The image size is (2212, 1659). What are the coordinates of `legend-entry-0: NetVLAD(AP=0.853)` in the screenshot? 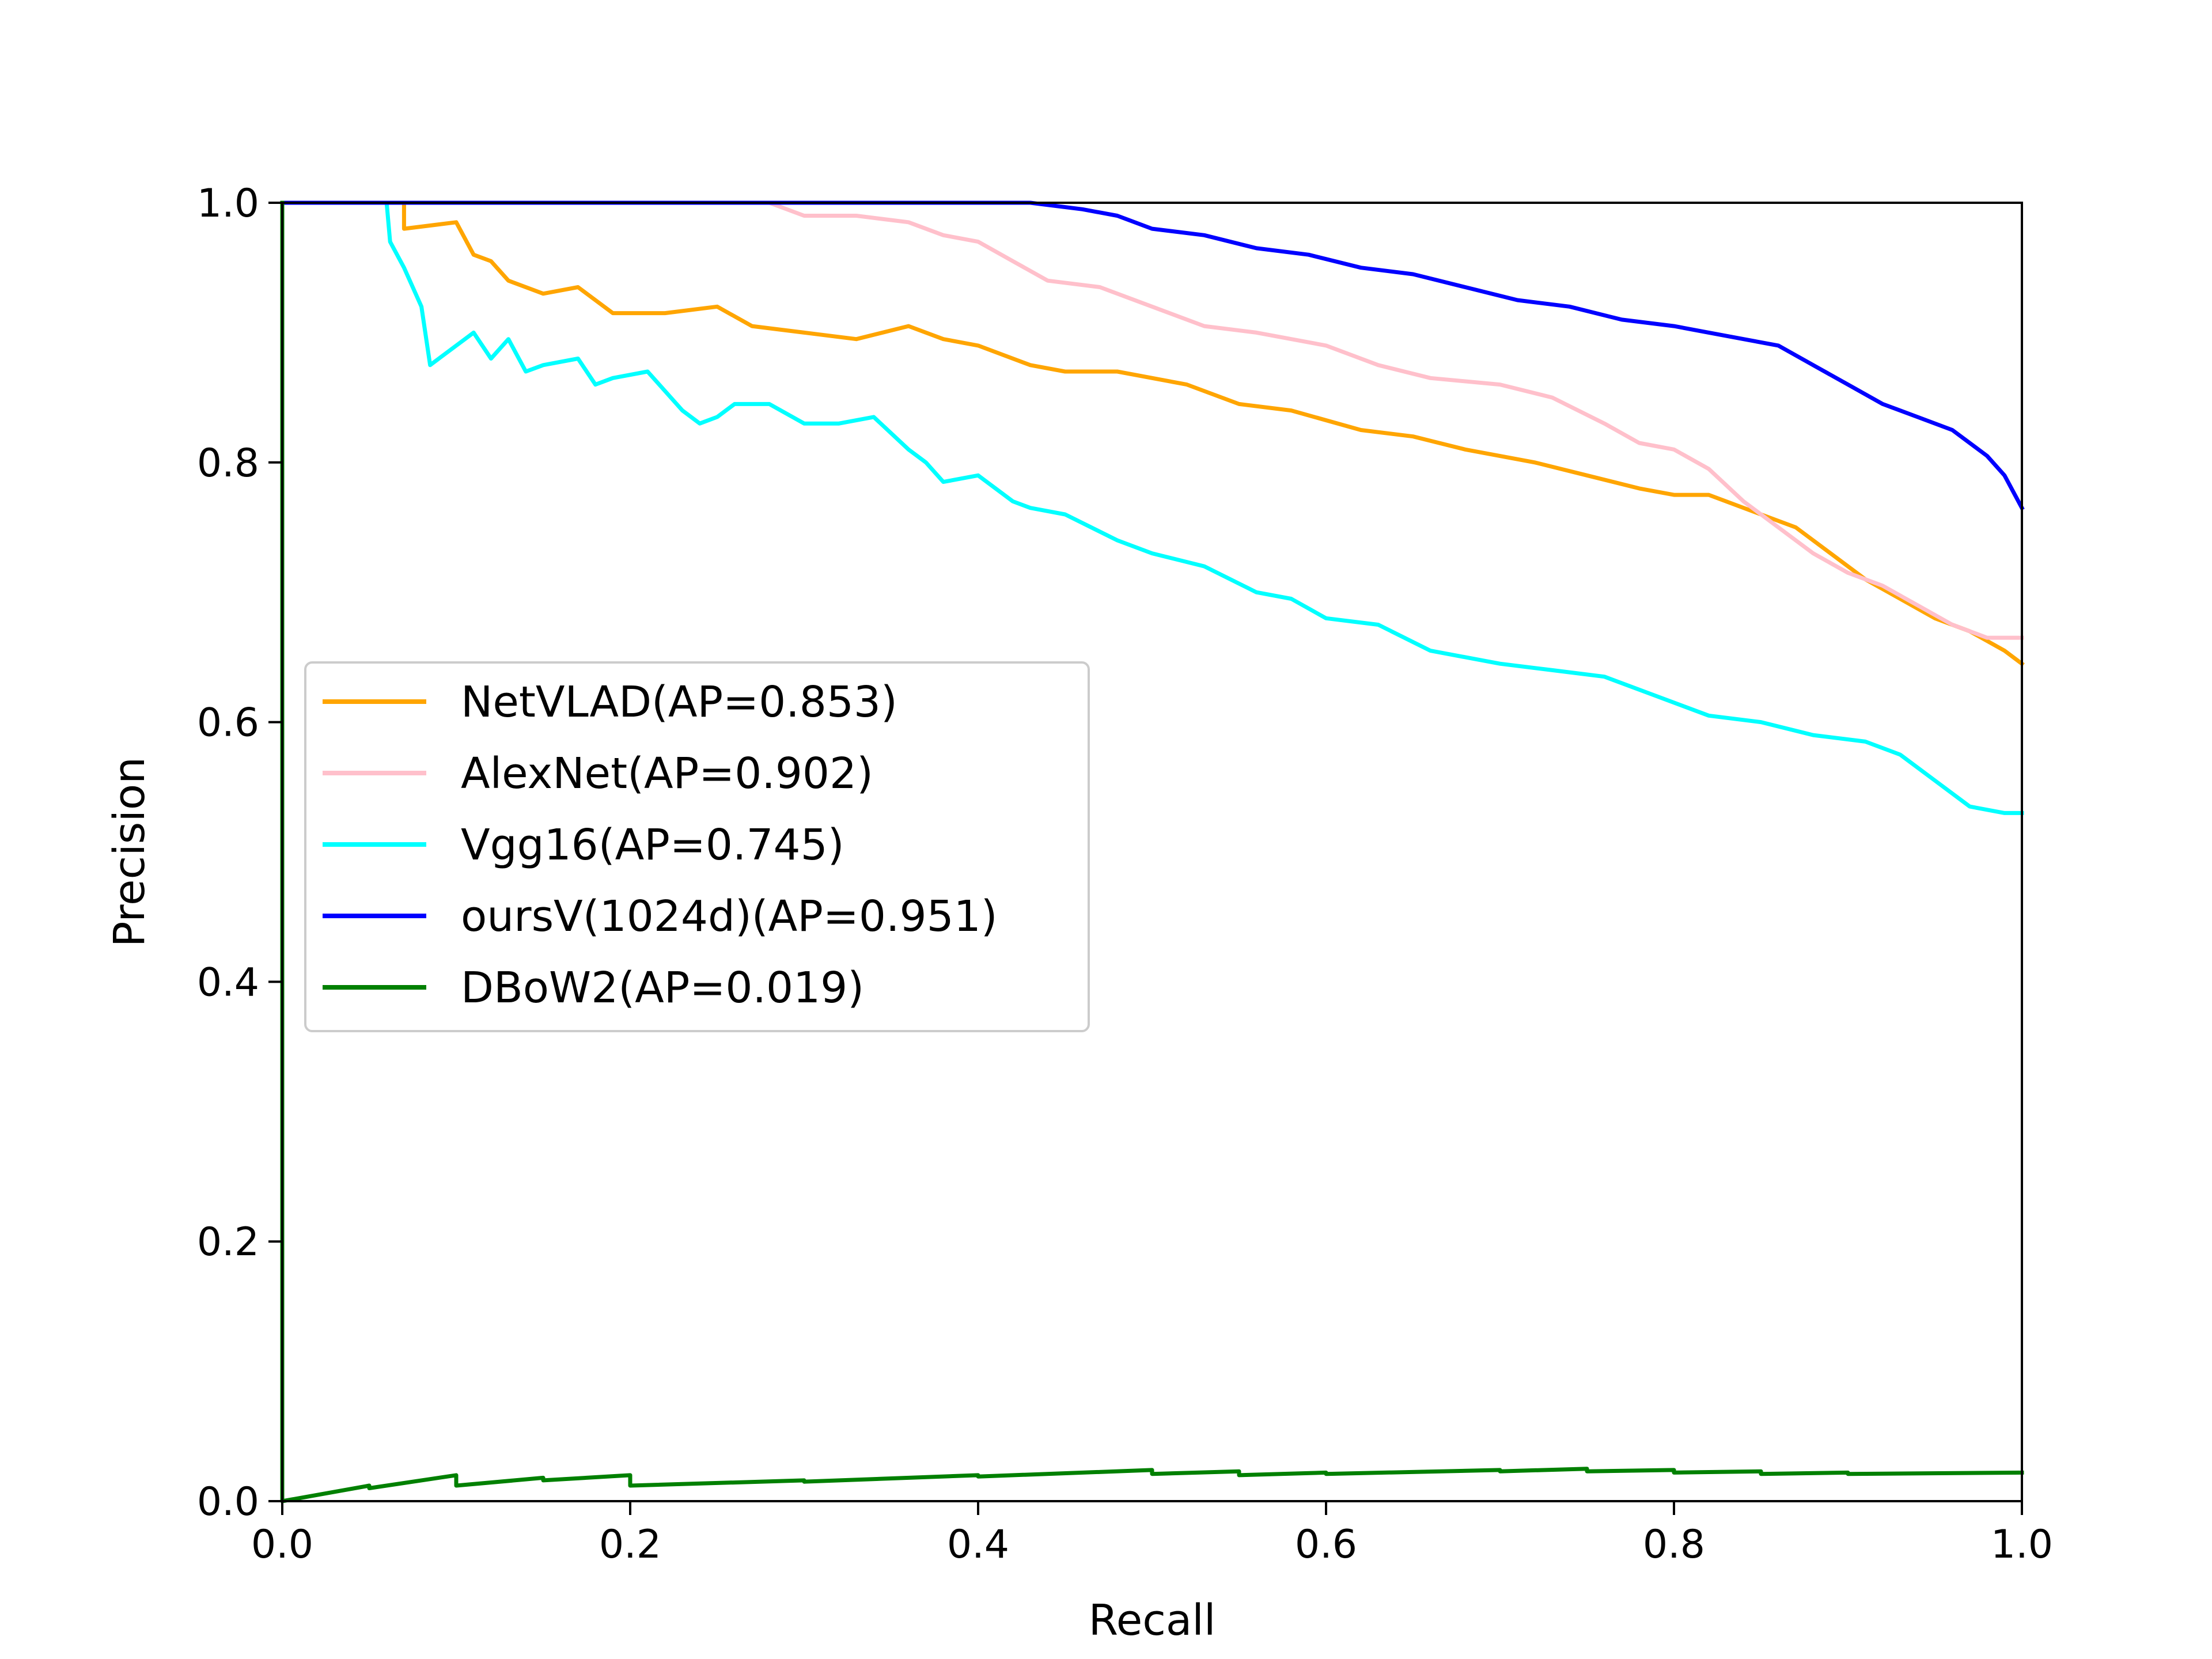 It's located at (679, 702).